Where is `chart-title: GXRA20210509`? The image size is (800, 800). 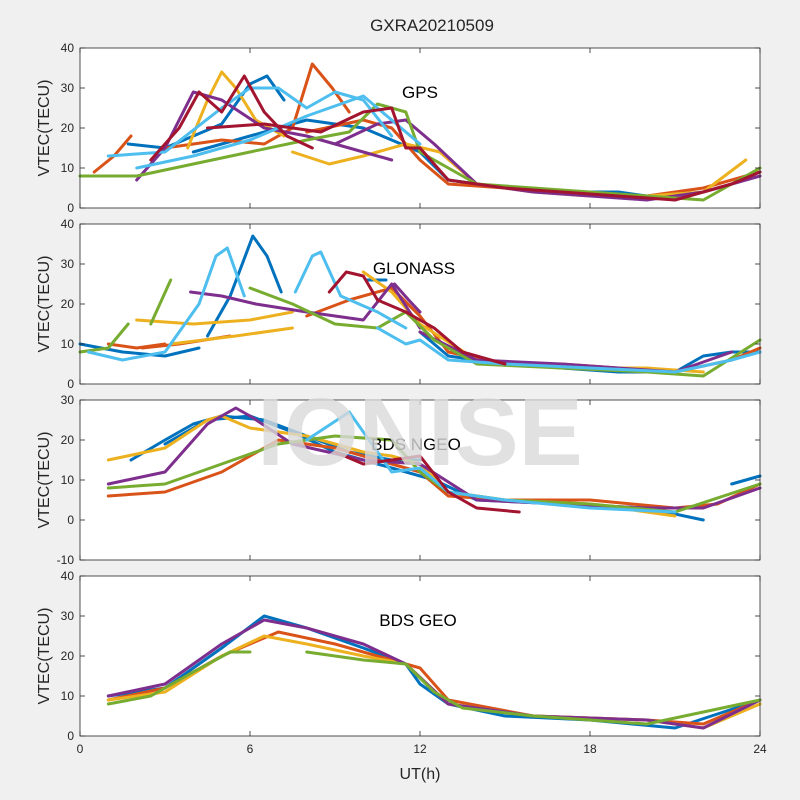 chart-title: GXRA20210509 is located at coordinates (432, 25).